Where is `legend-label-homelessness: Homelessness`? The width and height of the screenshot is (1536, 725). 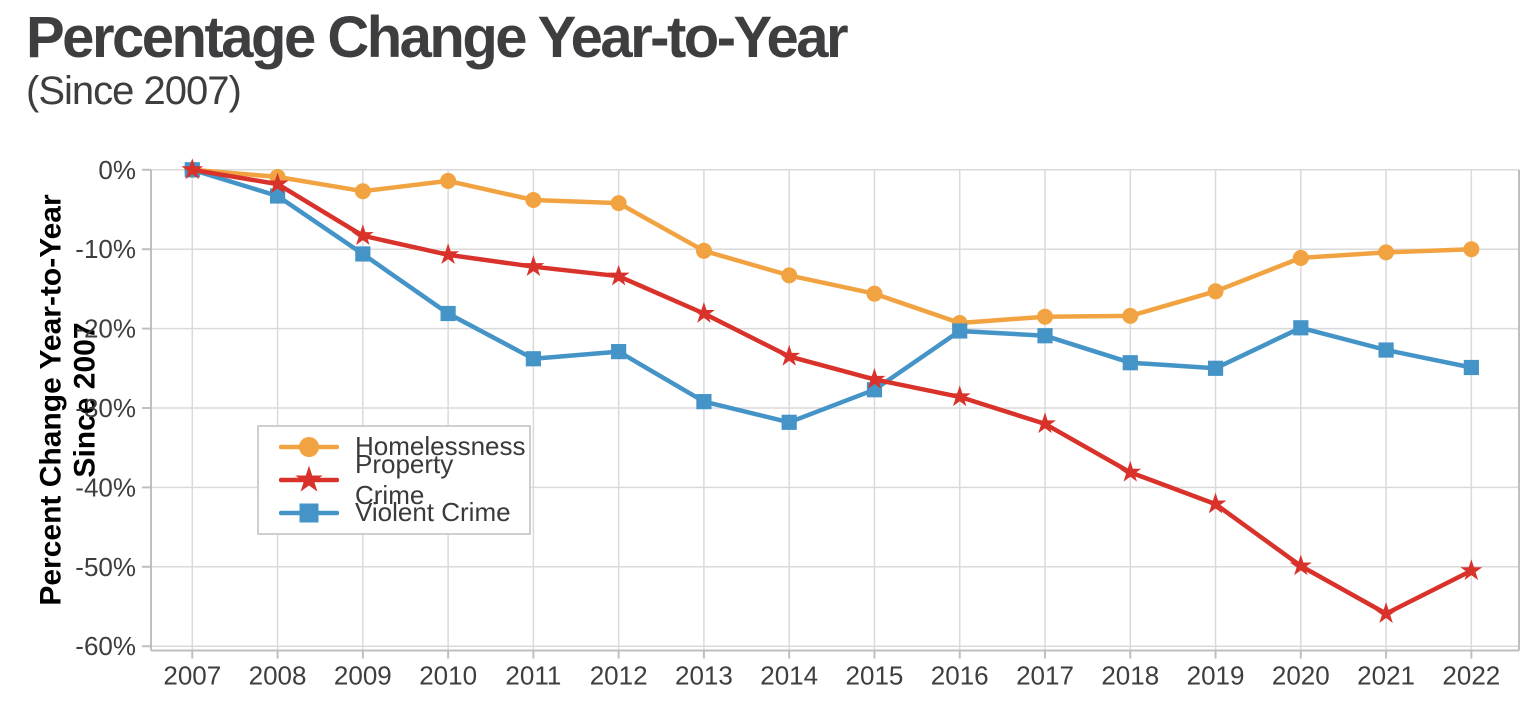 legend-label-homelessness: Homelessness is located at coordinates (440, 446).